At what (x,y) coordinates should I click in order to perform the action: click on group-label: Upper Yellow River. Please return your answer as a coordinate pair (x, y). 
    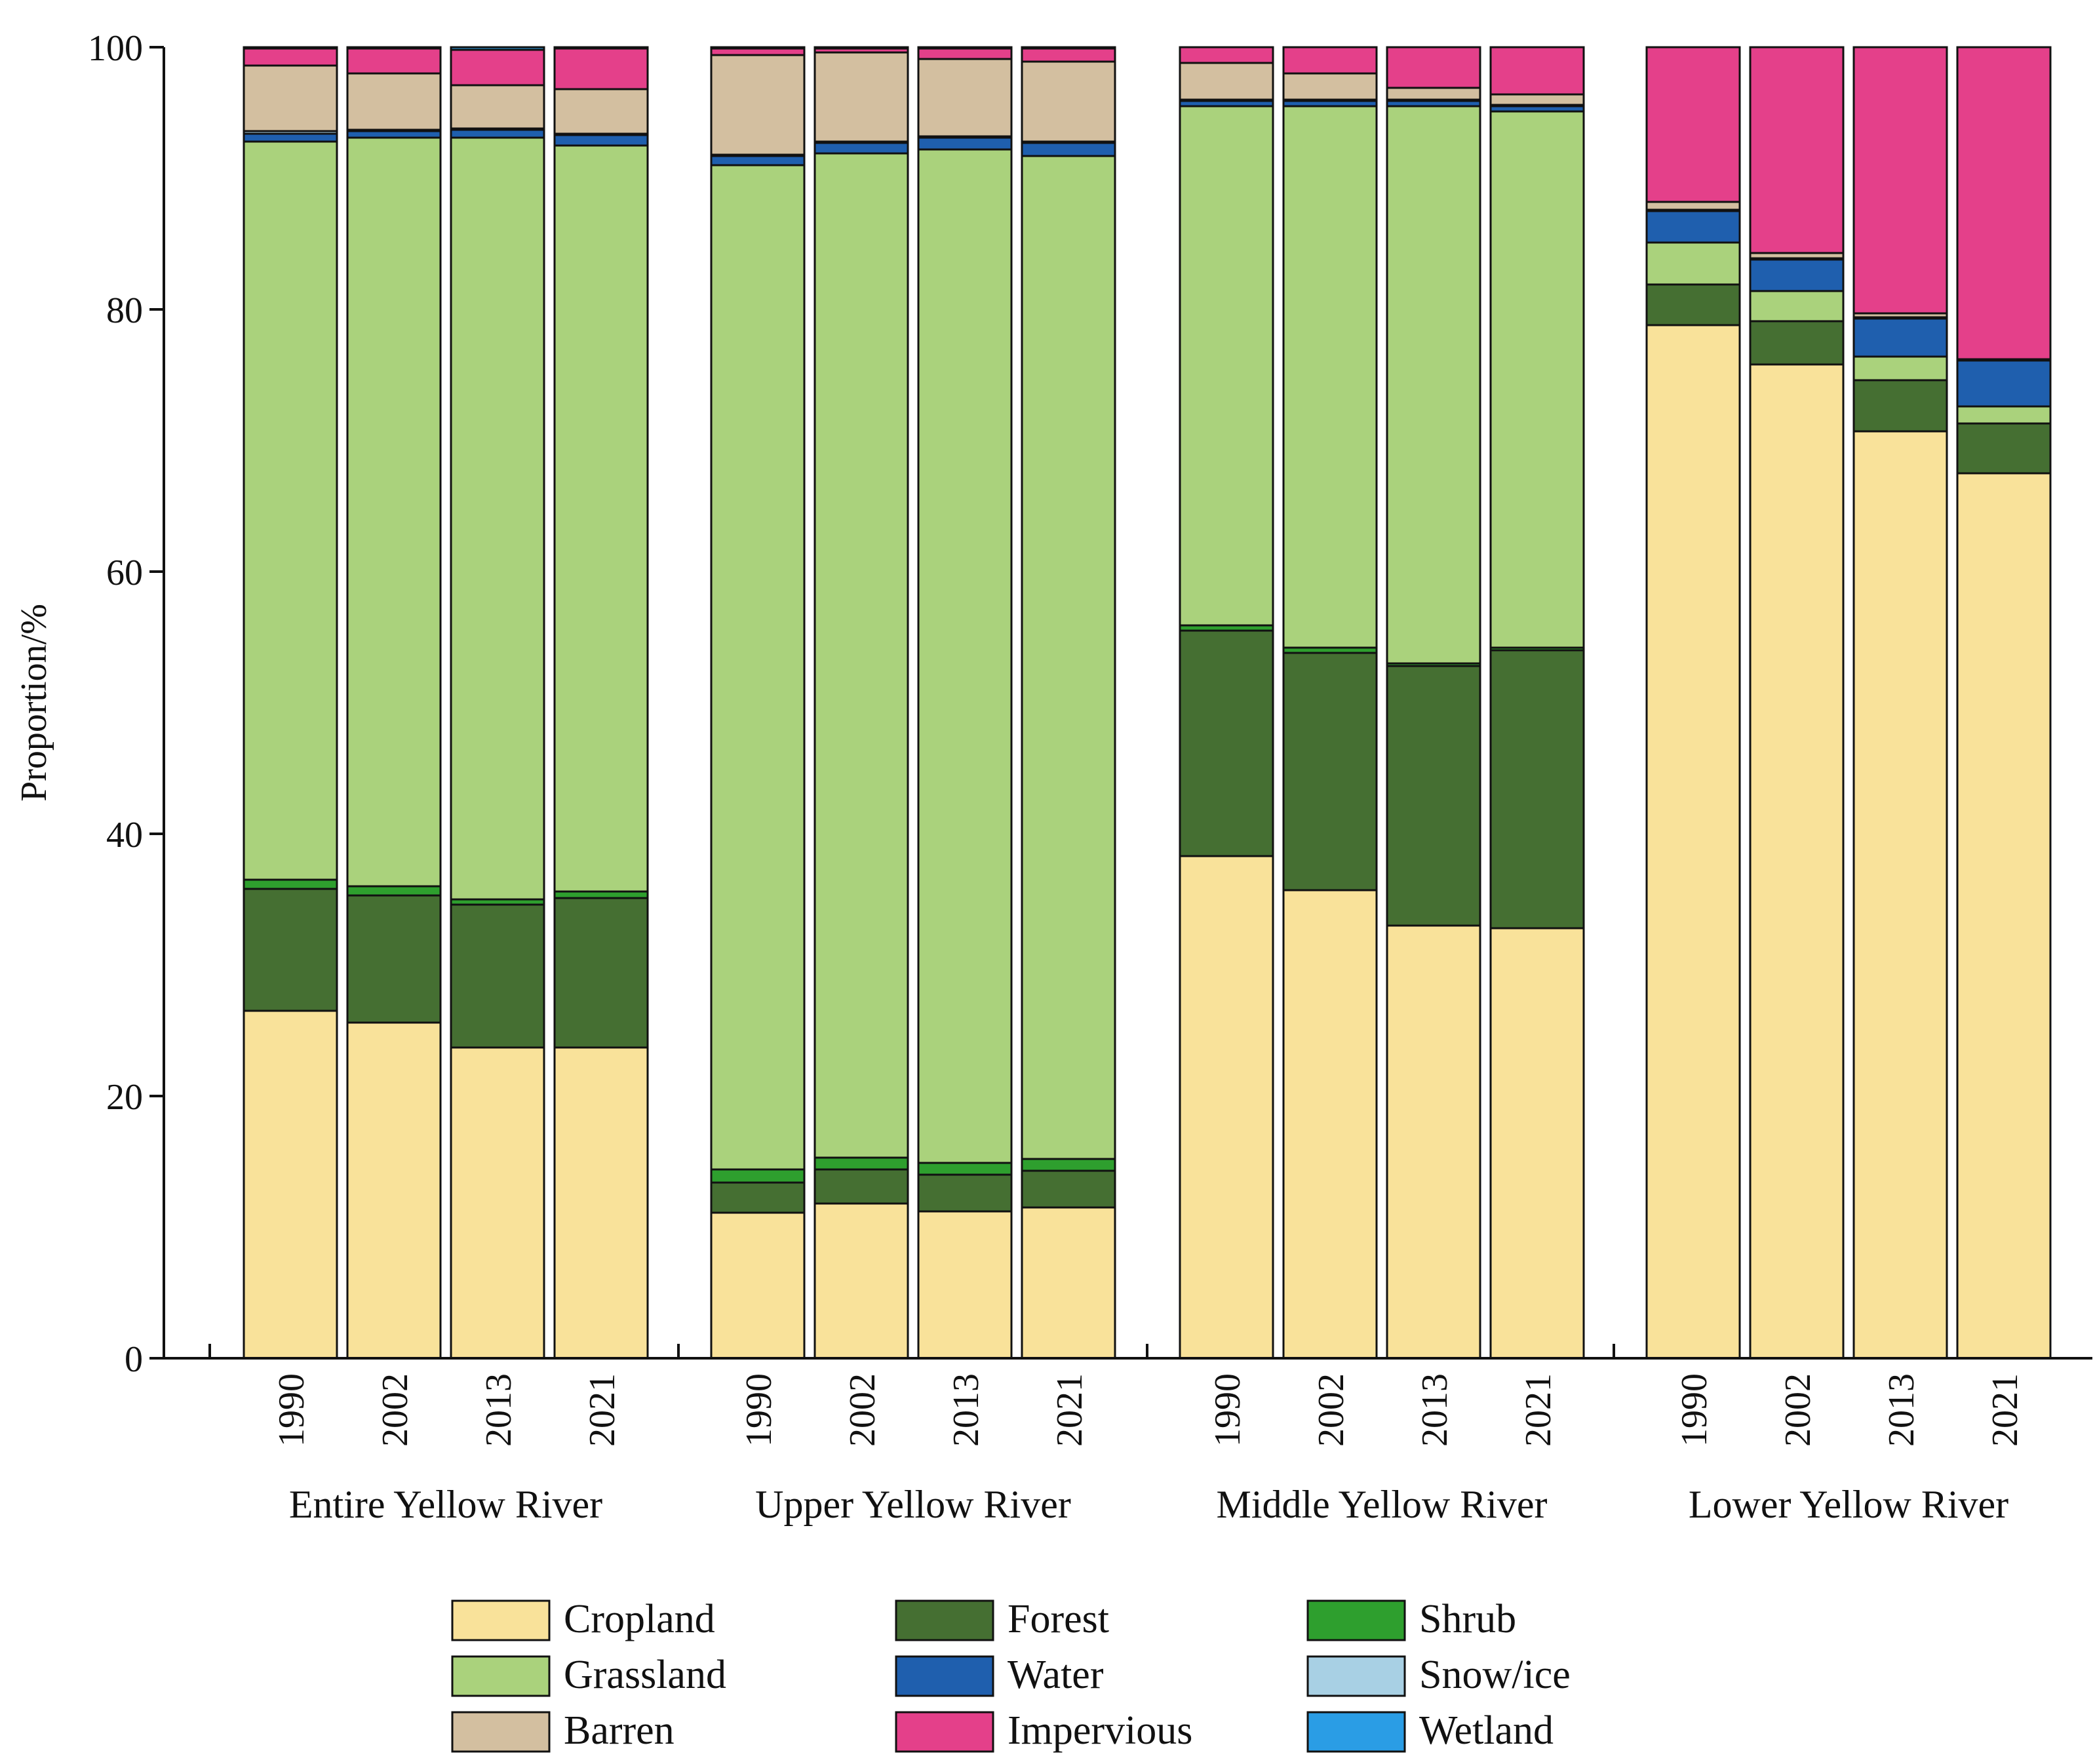
    Looking at the image, I should click on (913, 1504).